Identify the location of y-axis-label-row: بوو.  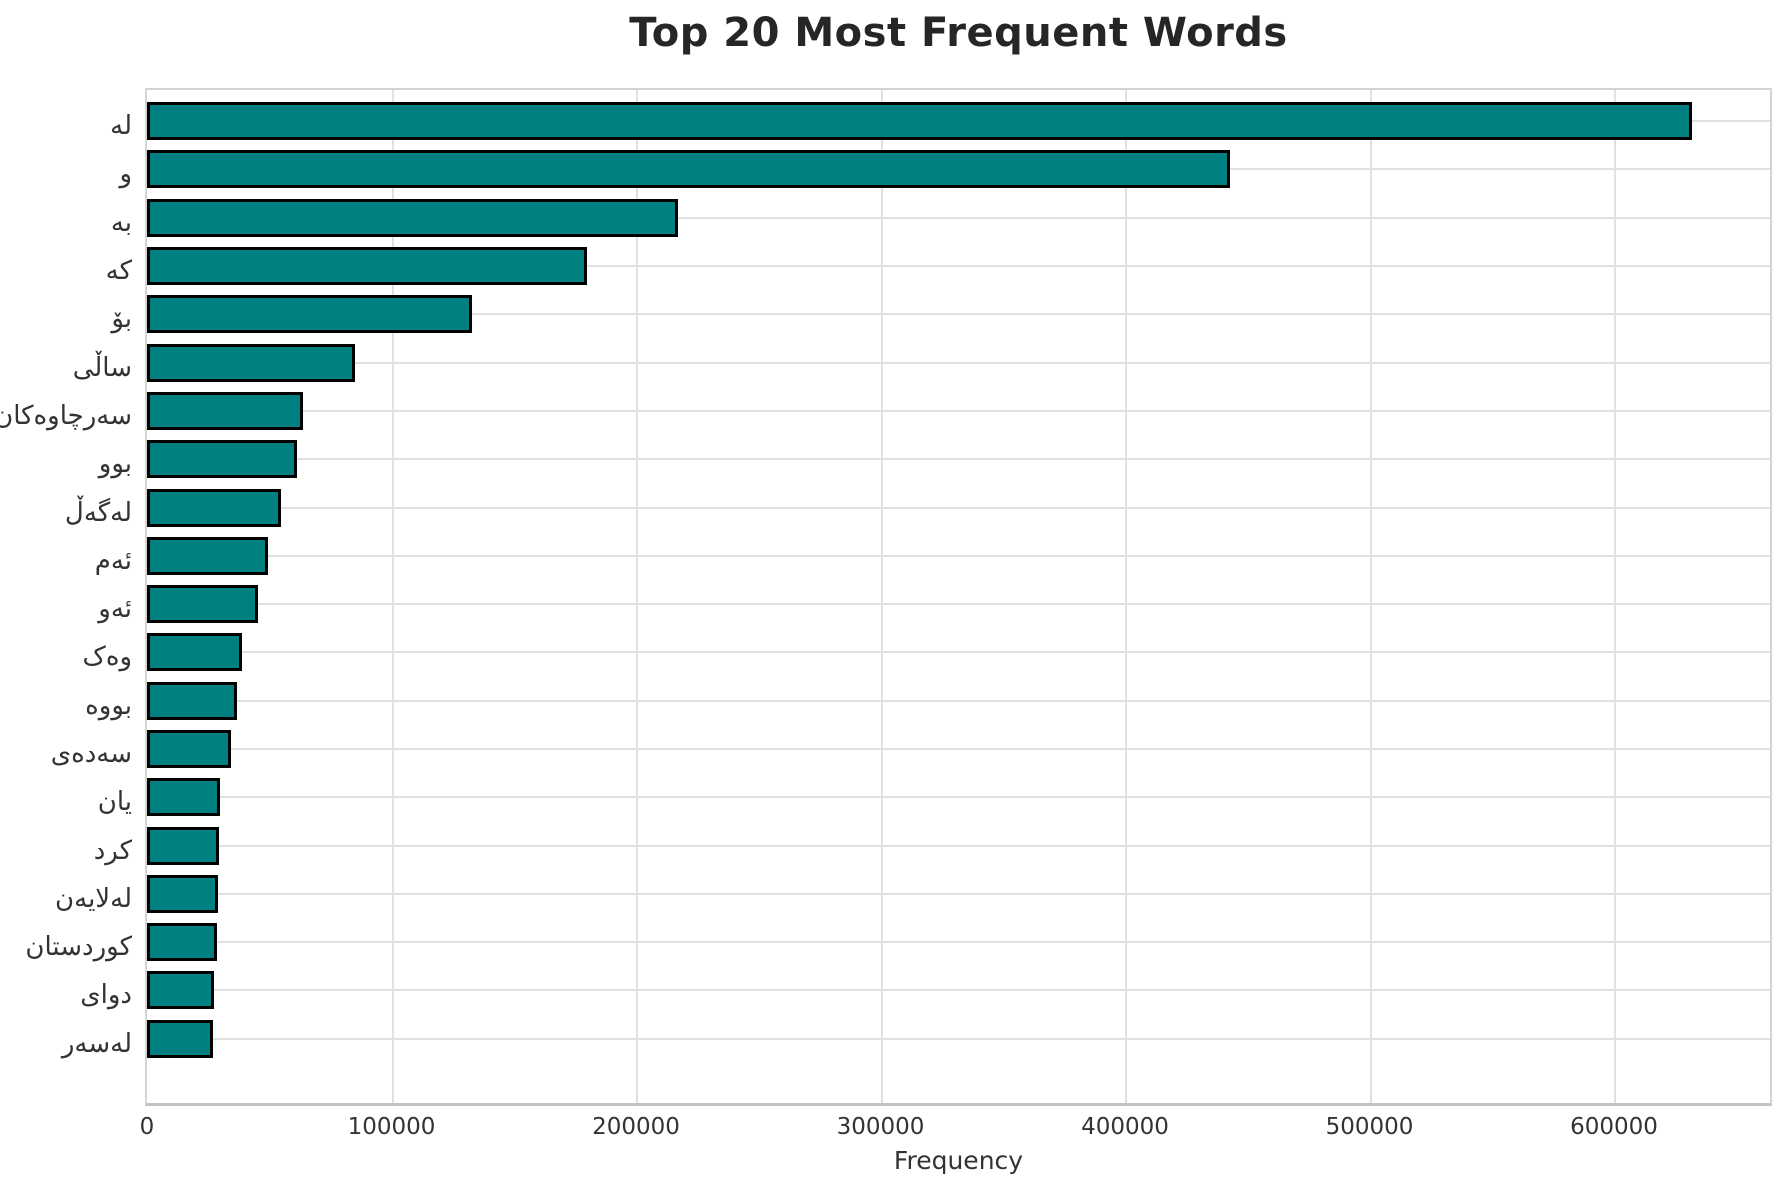
(66, 464).